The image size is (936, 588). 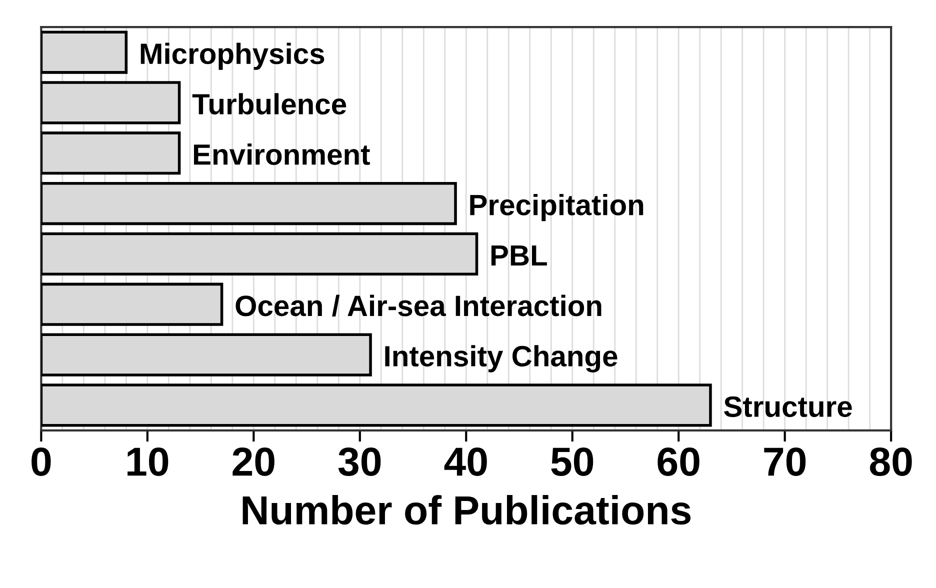 I want to click on x-tick-label: 0, so click(x=41, y=461).